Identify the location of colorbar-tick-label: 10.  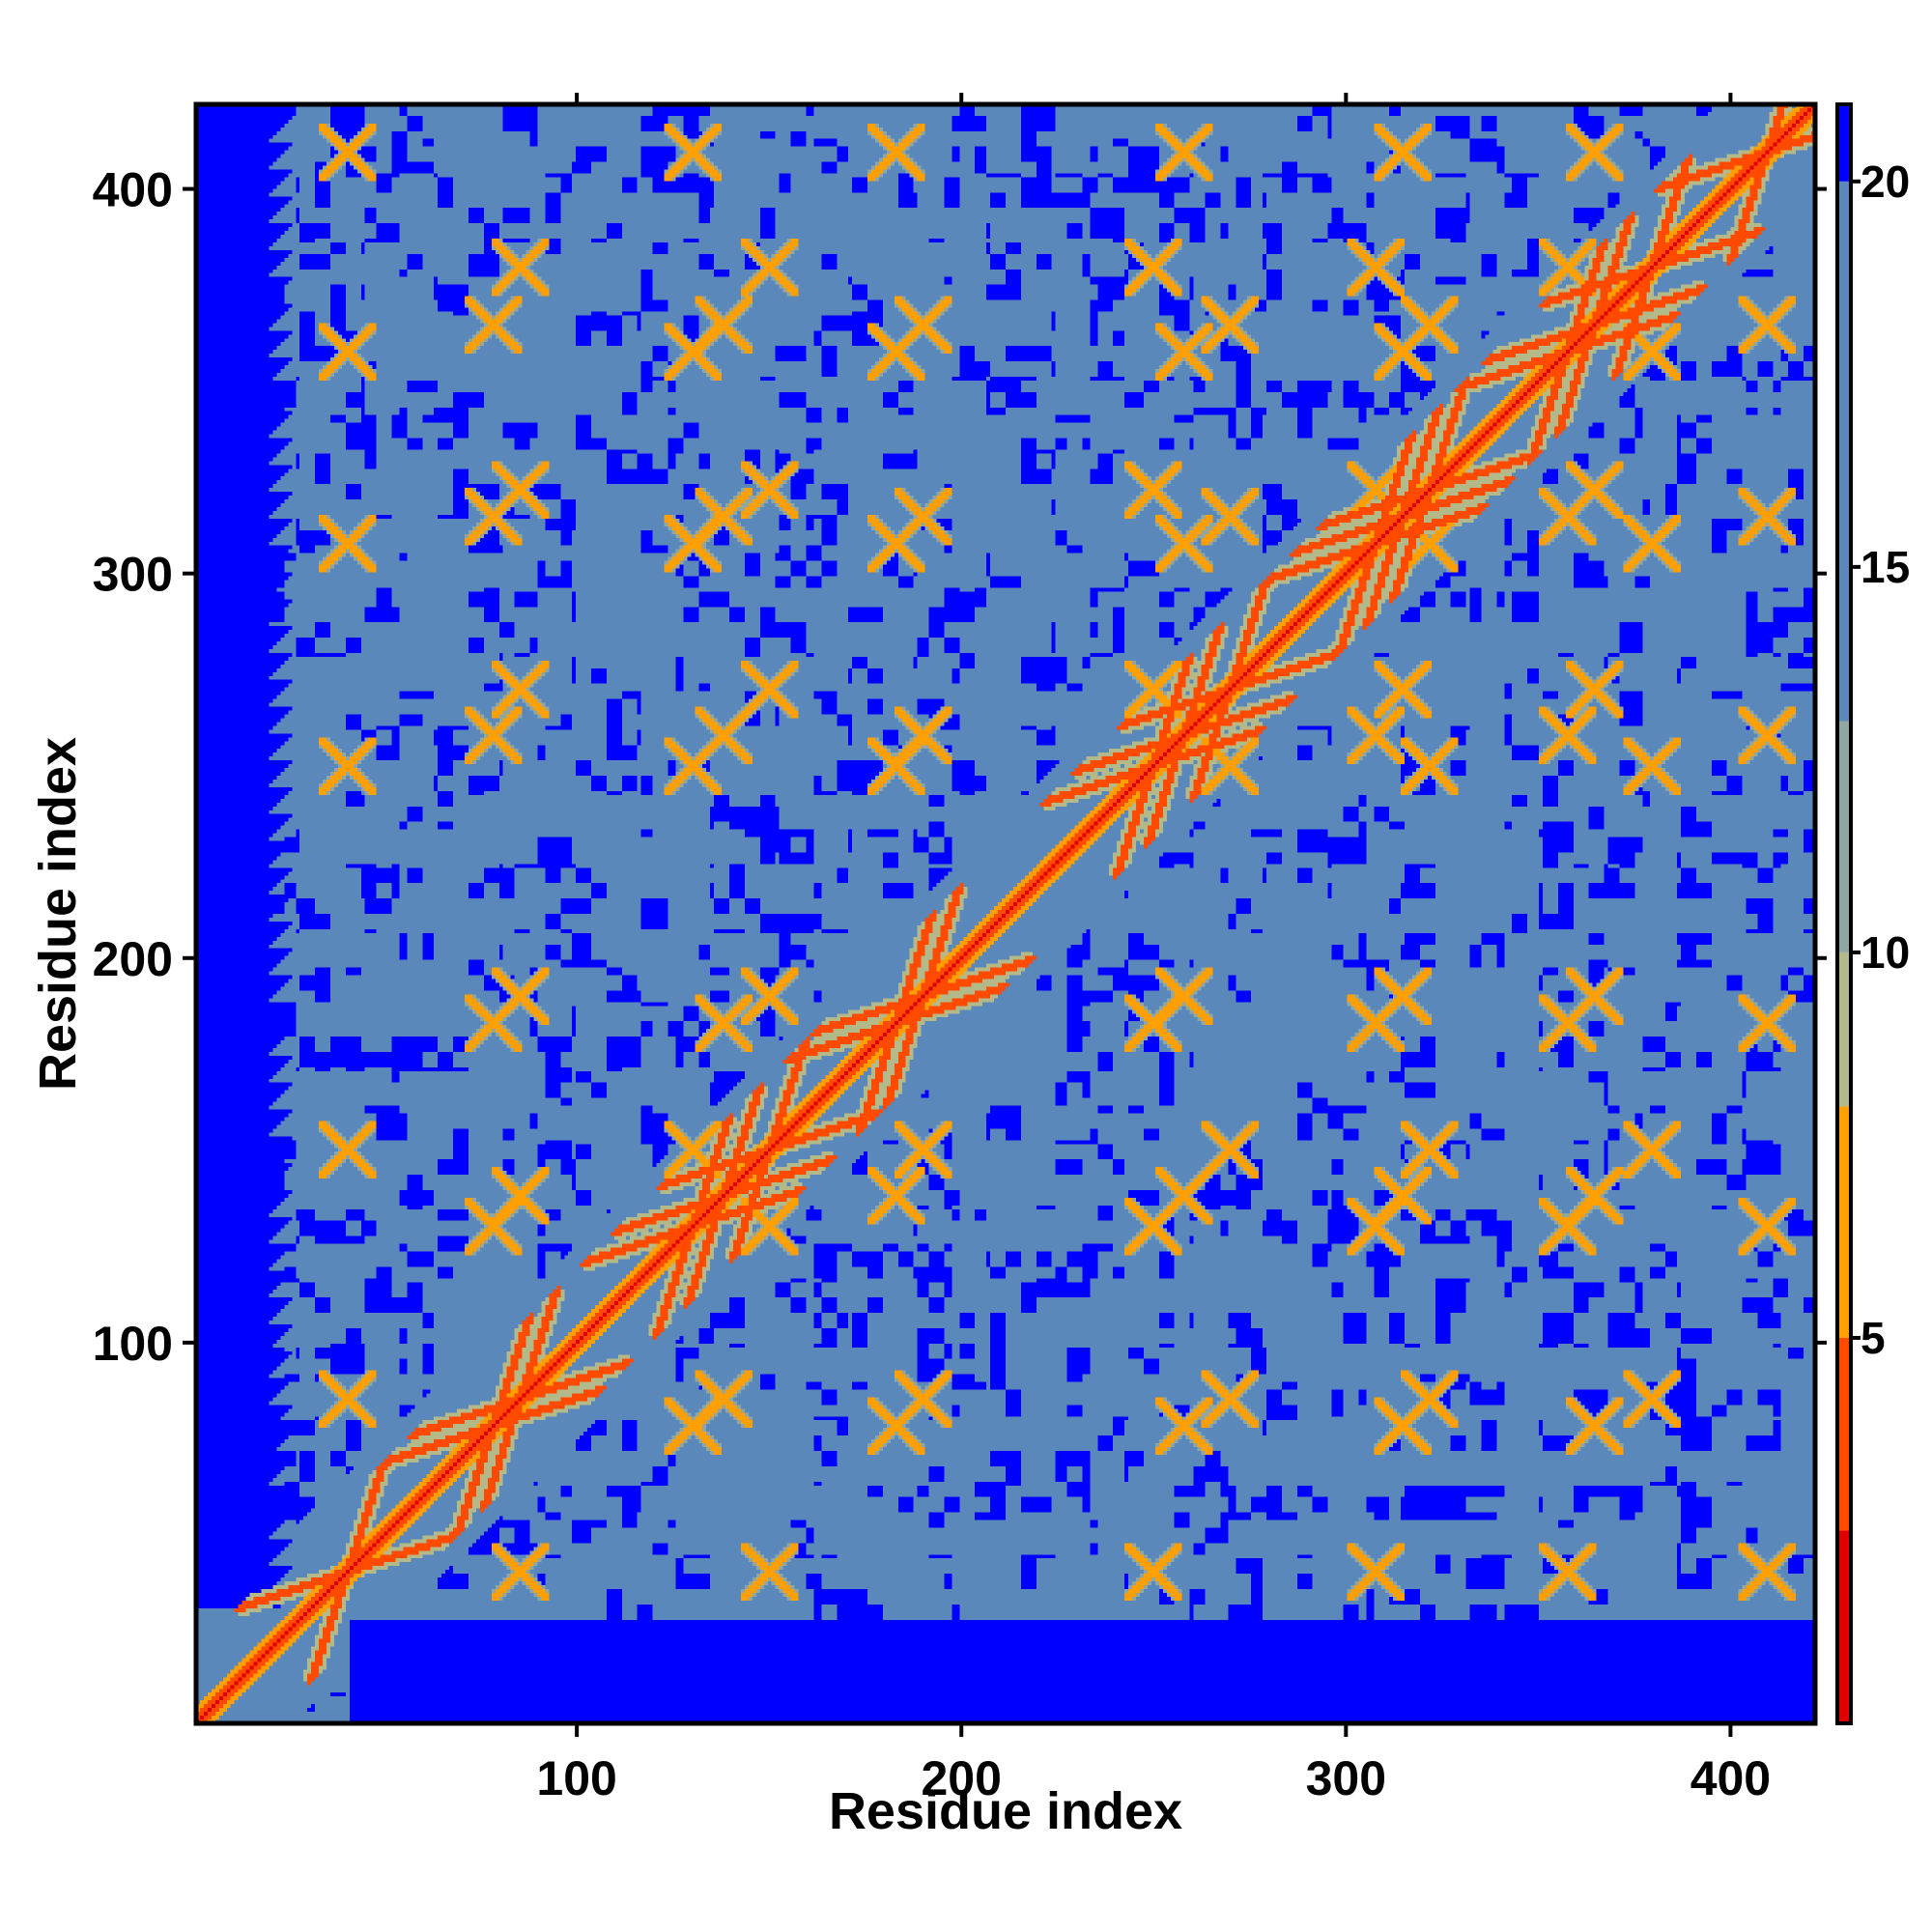
(1885, 952).